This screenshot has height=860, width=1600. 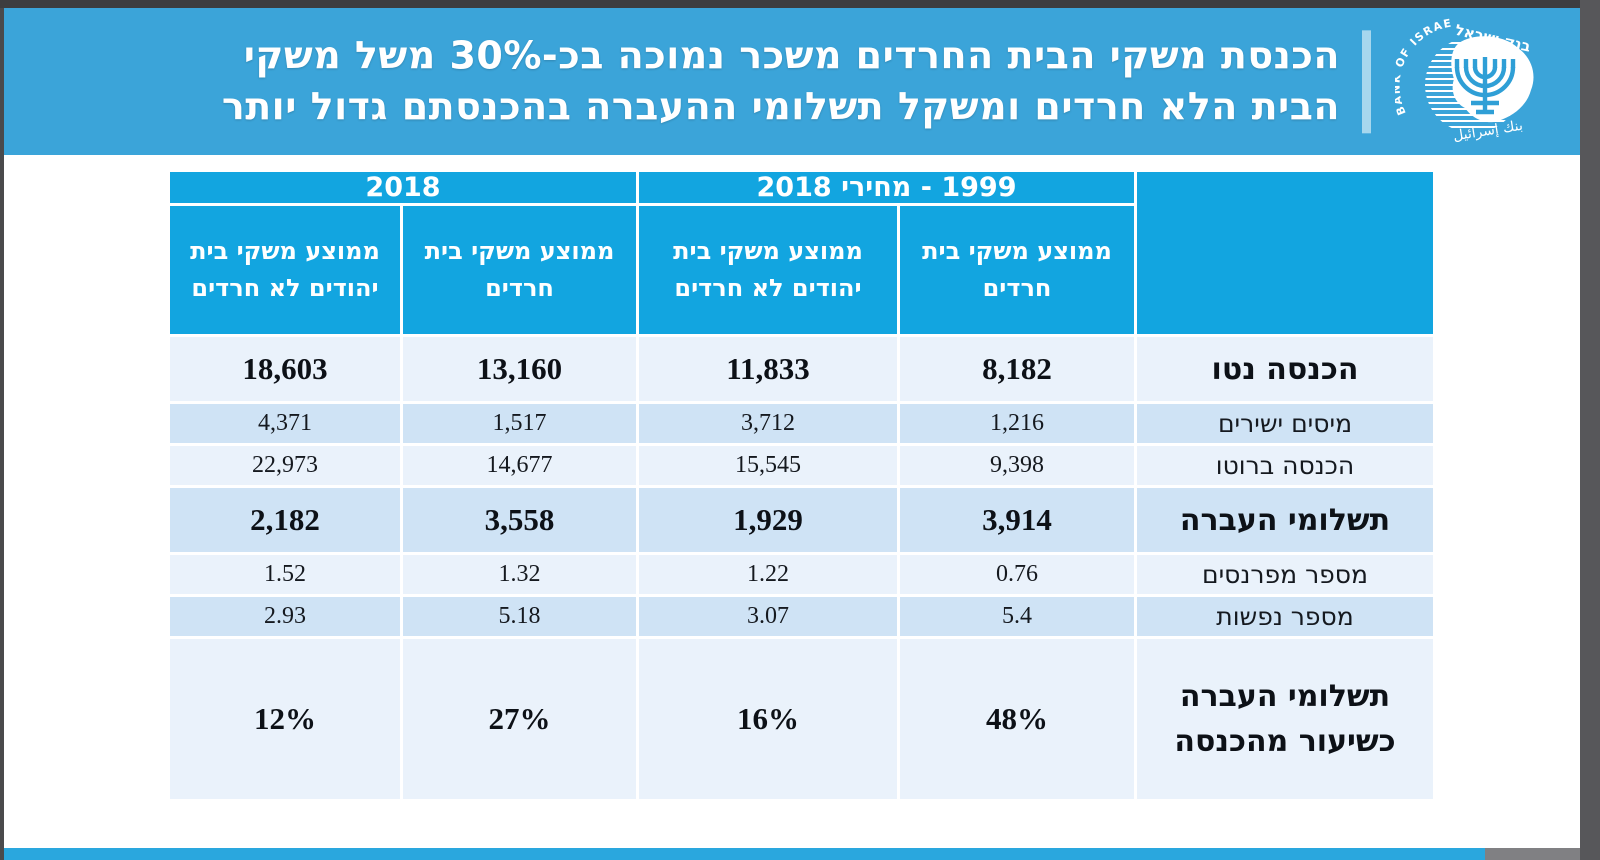 I want to click on value-cell: 27%, so click(x=519, y=719).